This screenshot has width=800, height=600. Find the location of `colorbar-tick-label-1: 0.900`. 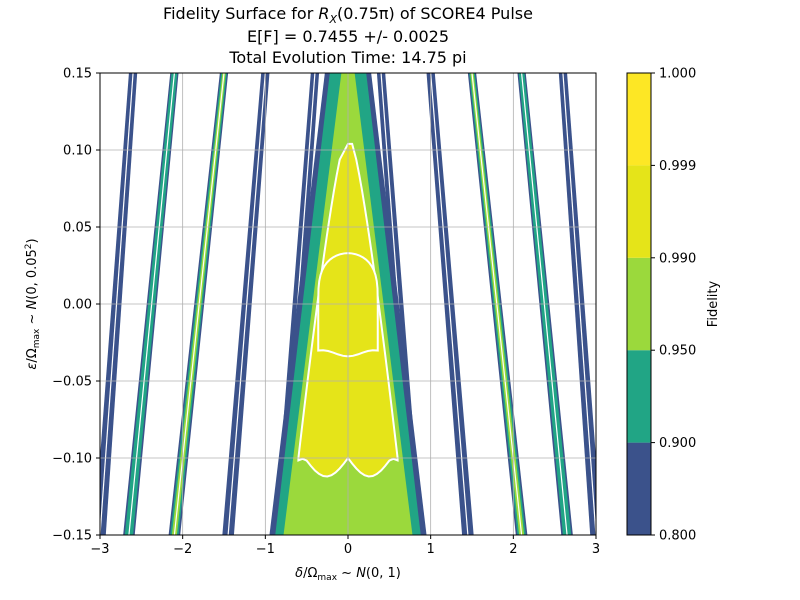

colorbar-tick-label-1: 0.900 is located at coordinates (677, 443).